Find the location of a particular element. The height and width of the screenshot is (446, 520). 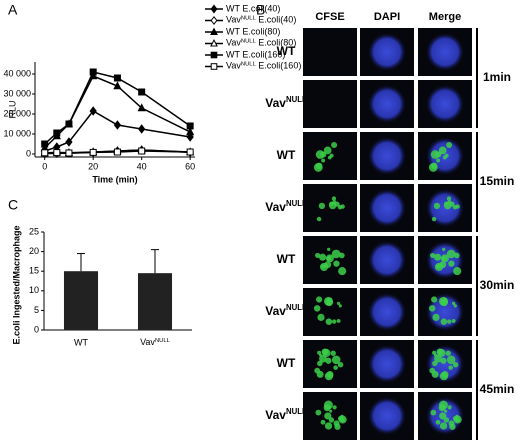

x-tick-label: VavNULL is located at coordinates (155, 342).